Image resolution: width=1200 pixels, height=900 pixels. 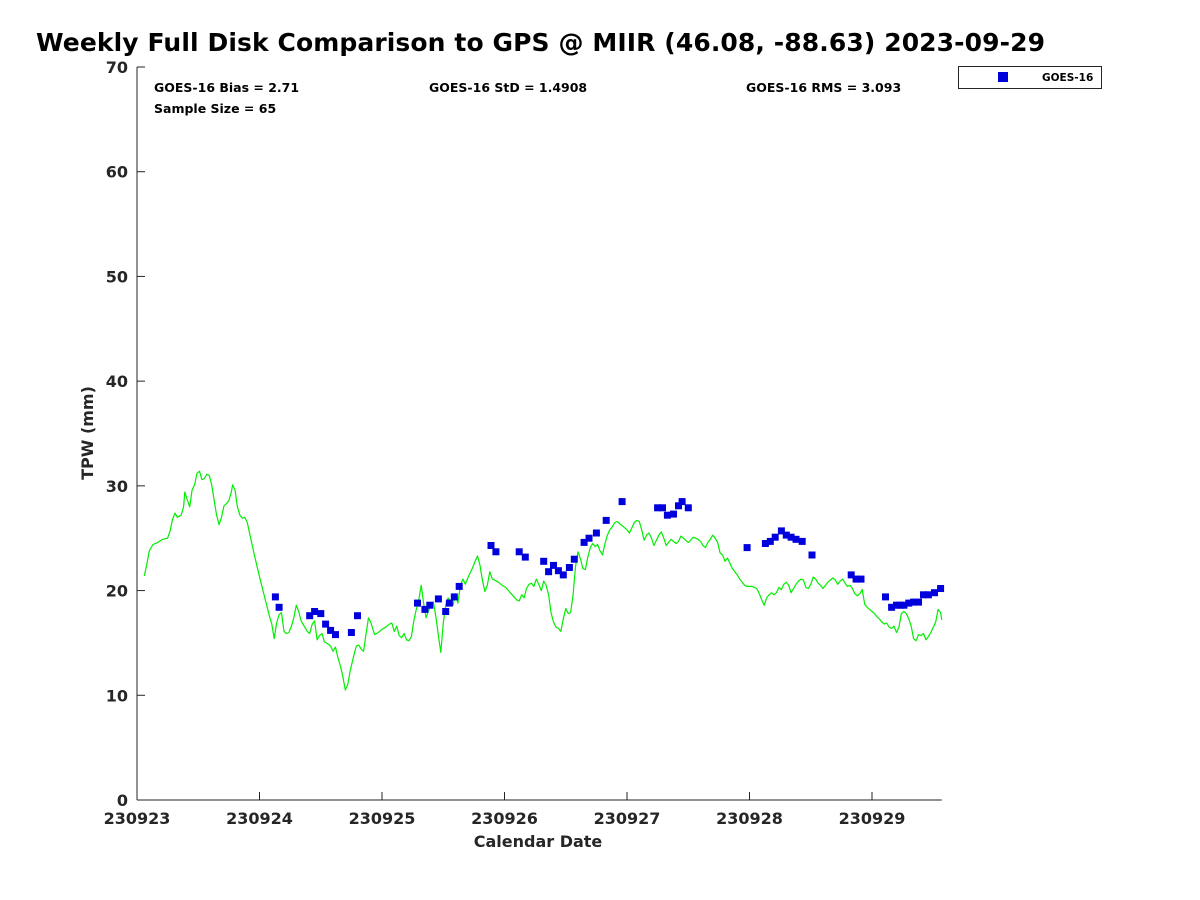 I want to click on y-tick-label: 10, so click(x=117, y=695).